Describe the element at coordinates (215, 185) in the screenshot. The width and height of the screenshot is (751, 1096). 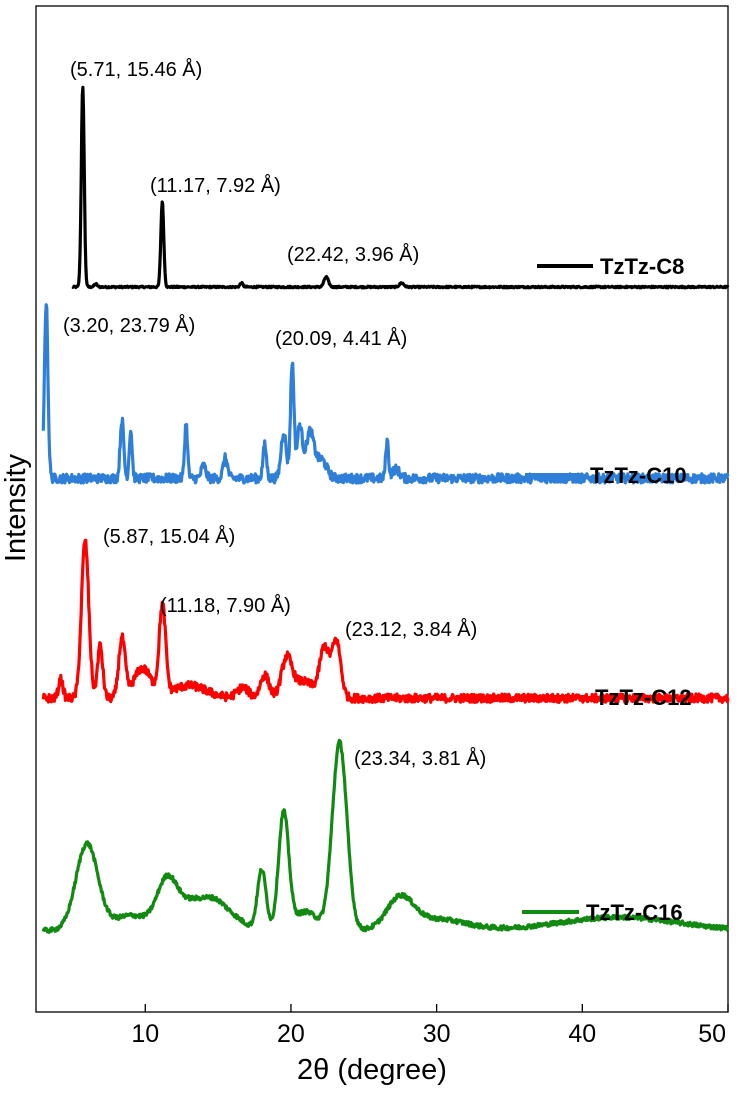
I see `peak-annotation: (11.17, 7.92 Å)` at that location.